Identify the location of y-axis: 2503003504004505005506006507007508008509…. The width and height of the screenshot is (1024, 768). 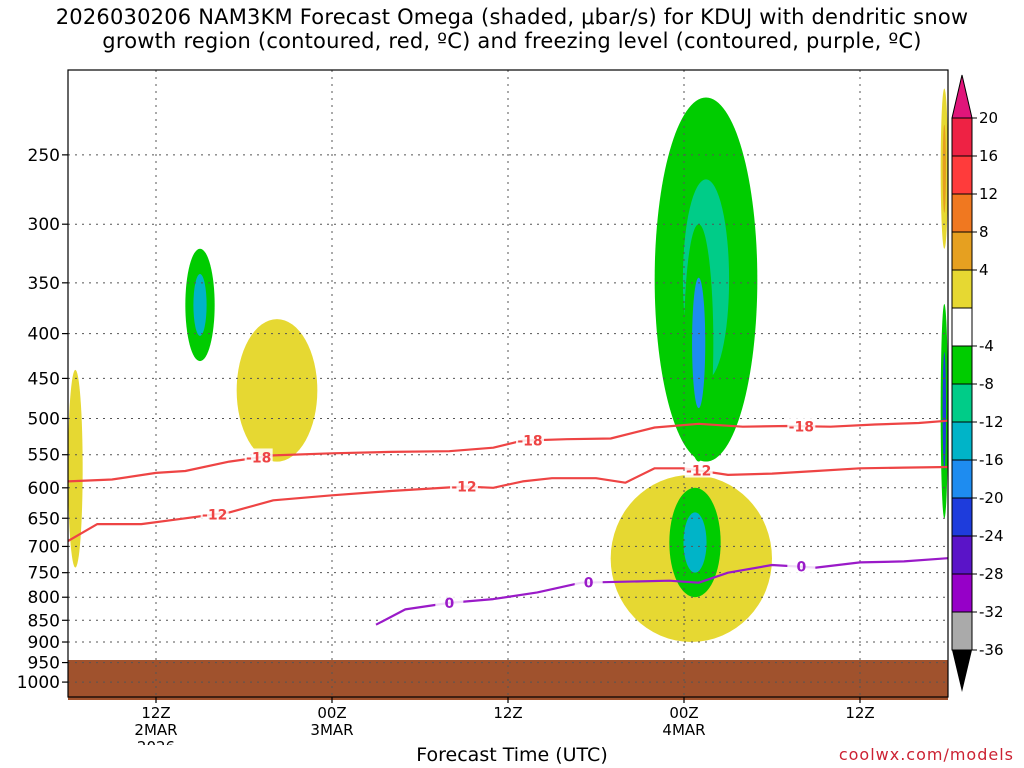
(42, 419).